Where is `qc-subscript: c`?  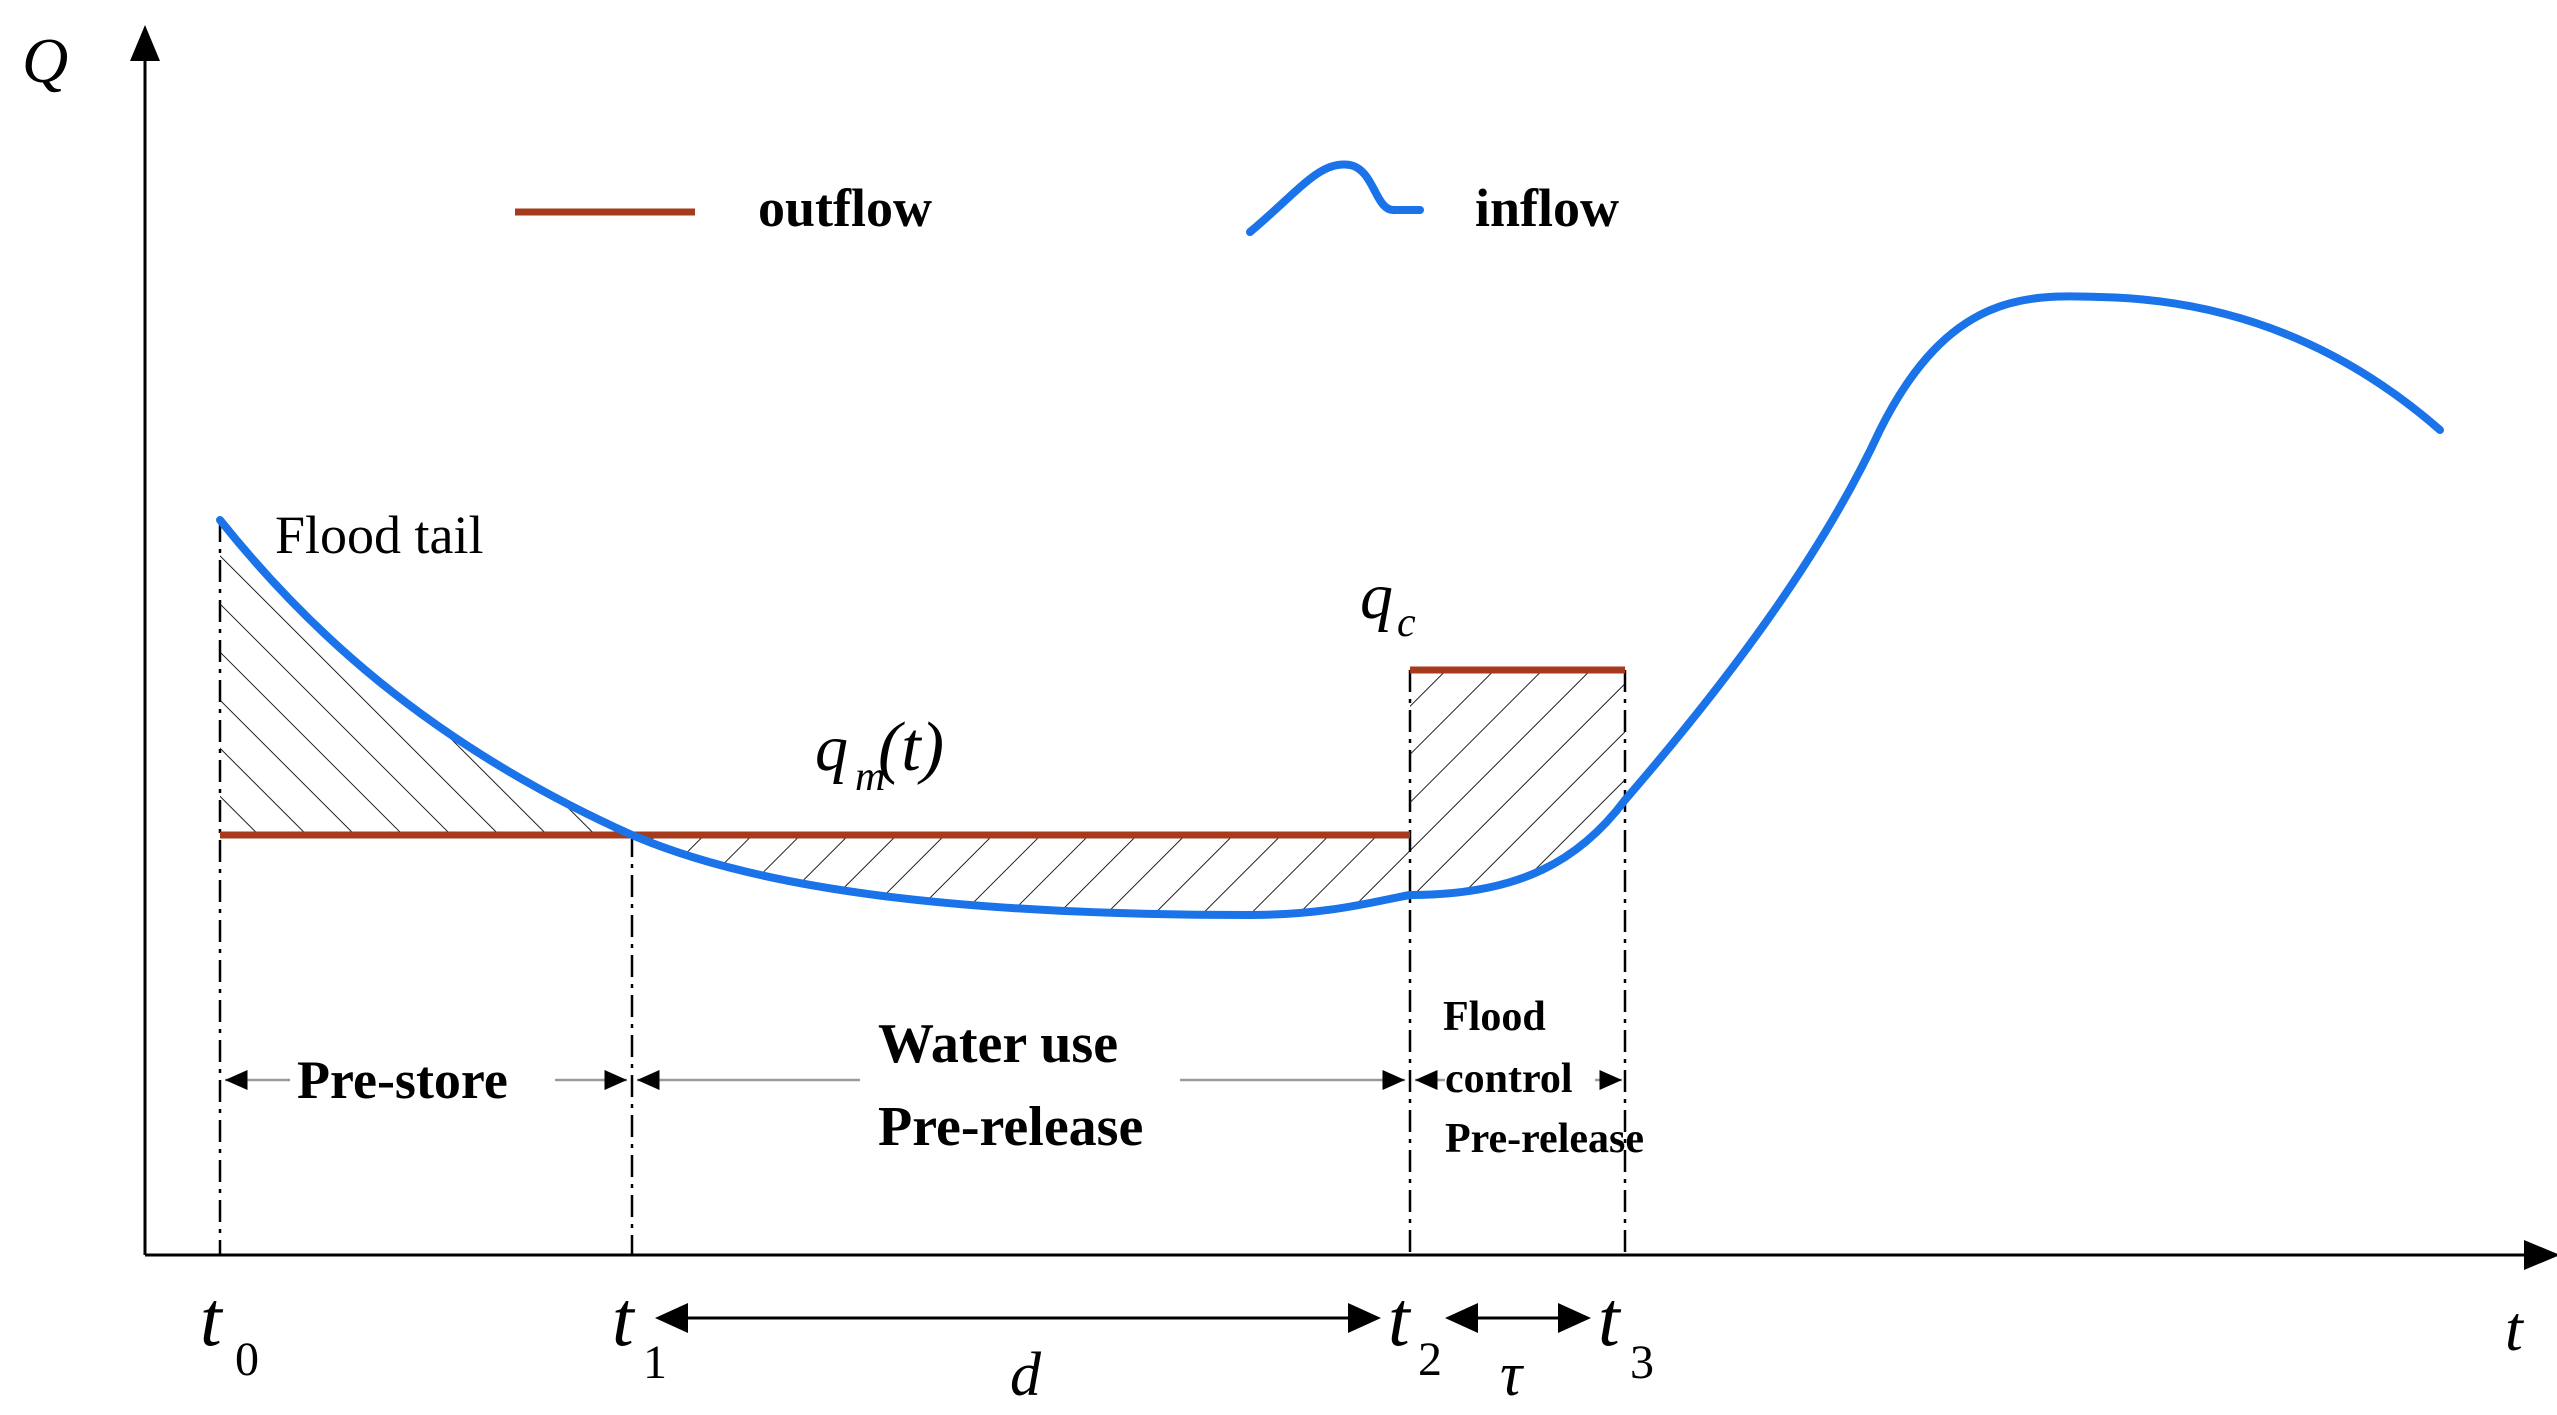 qc-subscript: c is located at coordinates (1406, 623).